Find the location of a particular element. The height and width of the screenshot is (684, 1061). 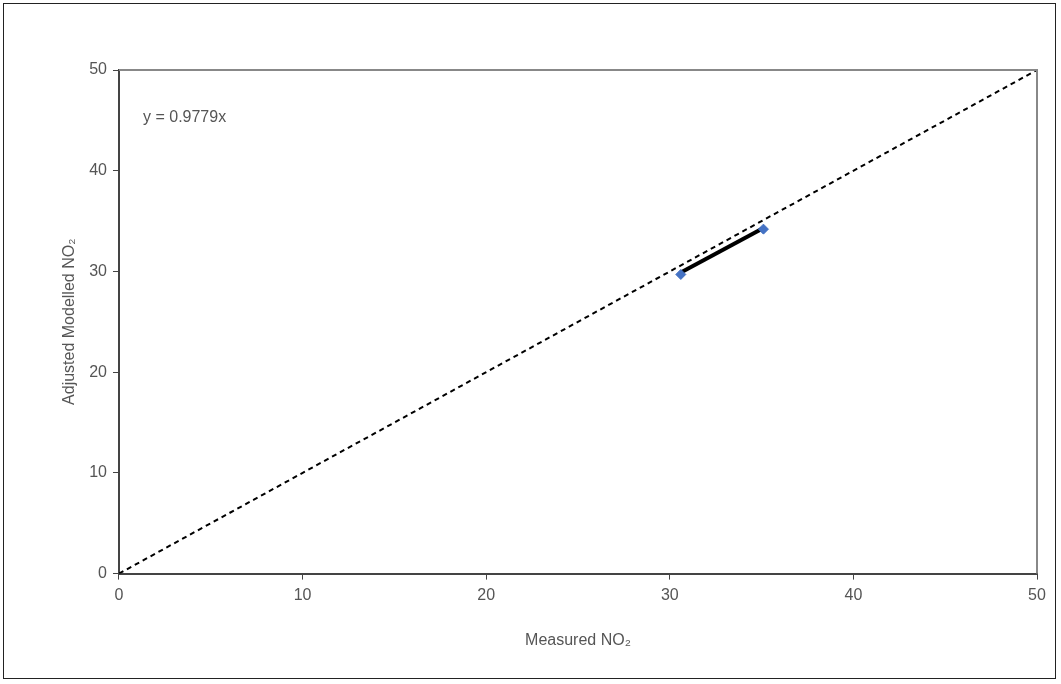

y-tick-label: 10 is located at coordinates (98, 472).